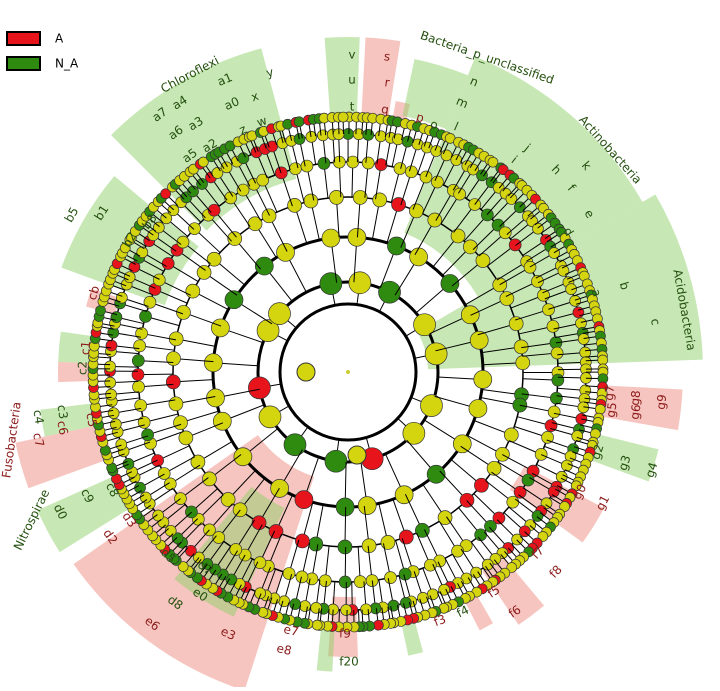  I want to click on clade-label: c2, so click(82, 368).